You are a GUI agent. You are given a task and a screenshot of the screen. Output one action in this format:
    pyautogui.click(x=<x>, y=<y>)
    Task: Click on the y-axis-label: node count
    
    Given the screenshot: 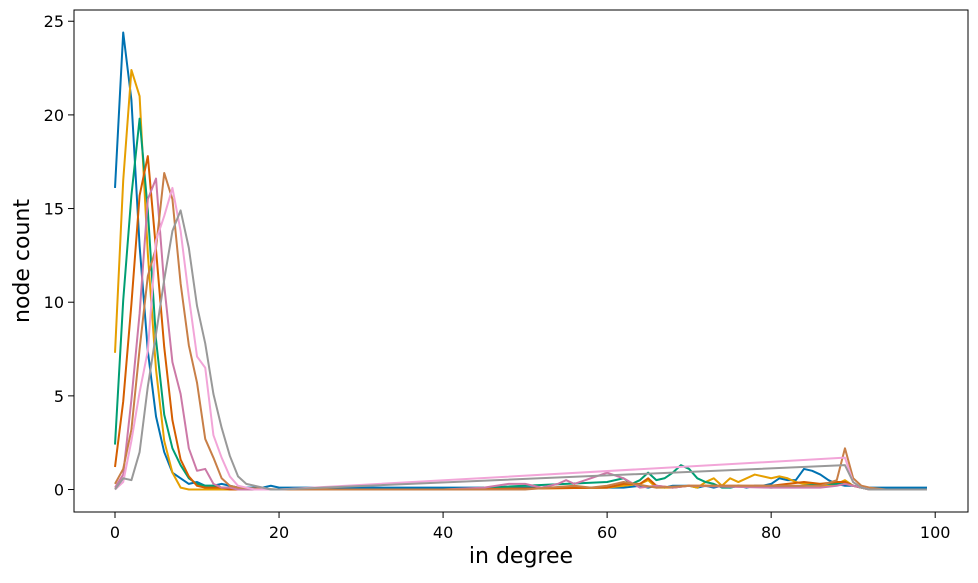 What is the action you would take?
    pyautogui.click(x=22, y=261)
    